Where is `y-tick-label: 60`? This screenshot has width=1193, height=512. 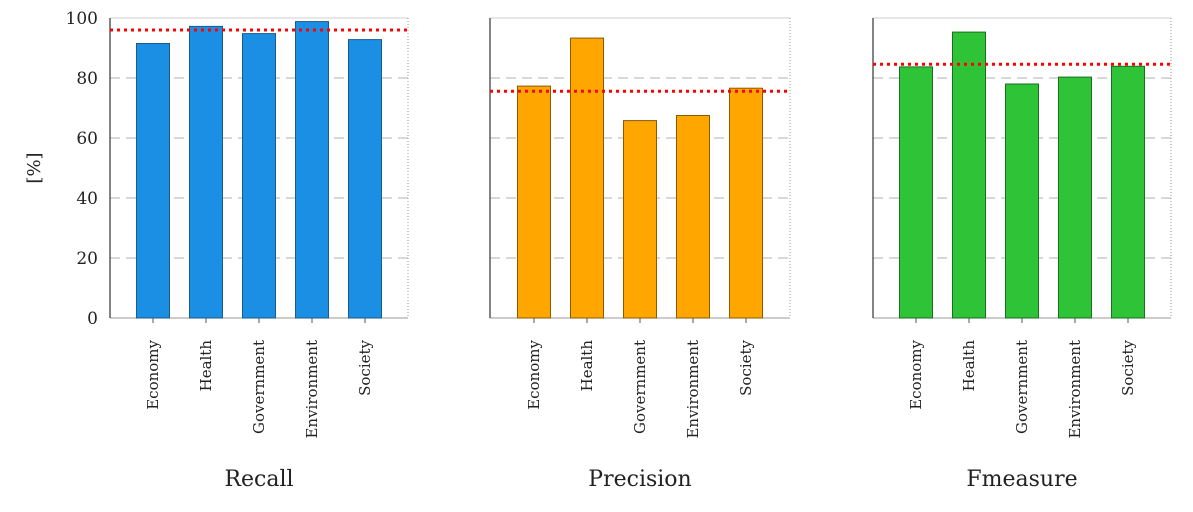
y-tick-label: 60 is located at coordinates (87, 139).